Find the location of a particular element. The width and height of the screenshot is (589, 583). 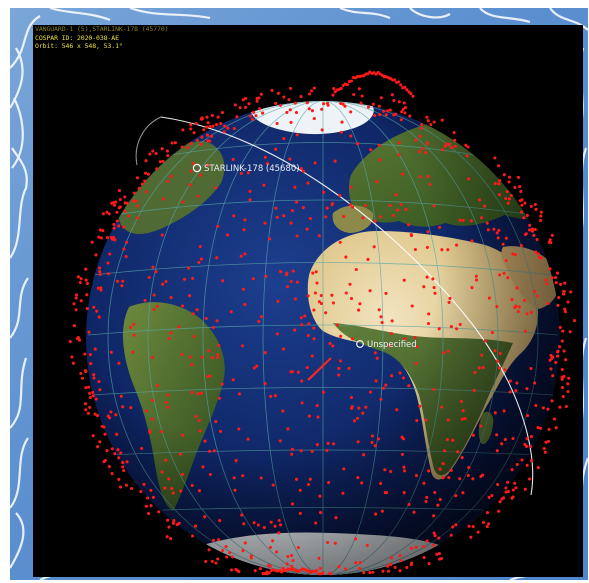

satellite-name-line: VANGUARD-1 (5),STARLINK-178 (45770) is located at coordinates (102, 29).